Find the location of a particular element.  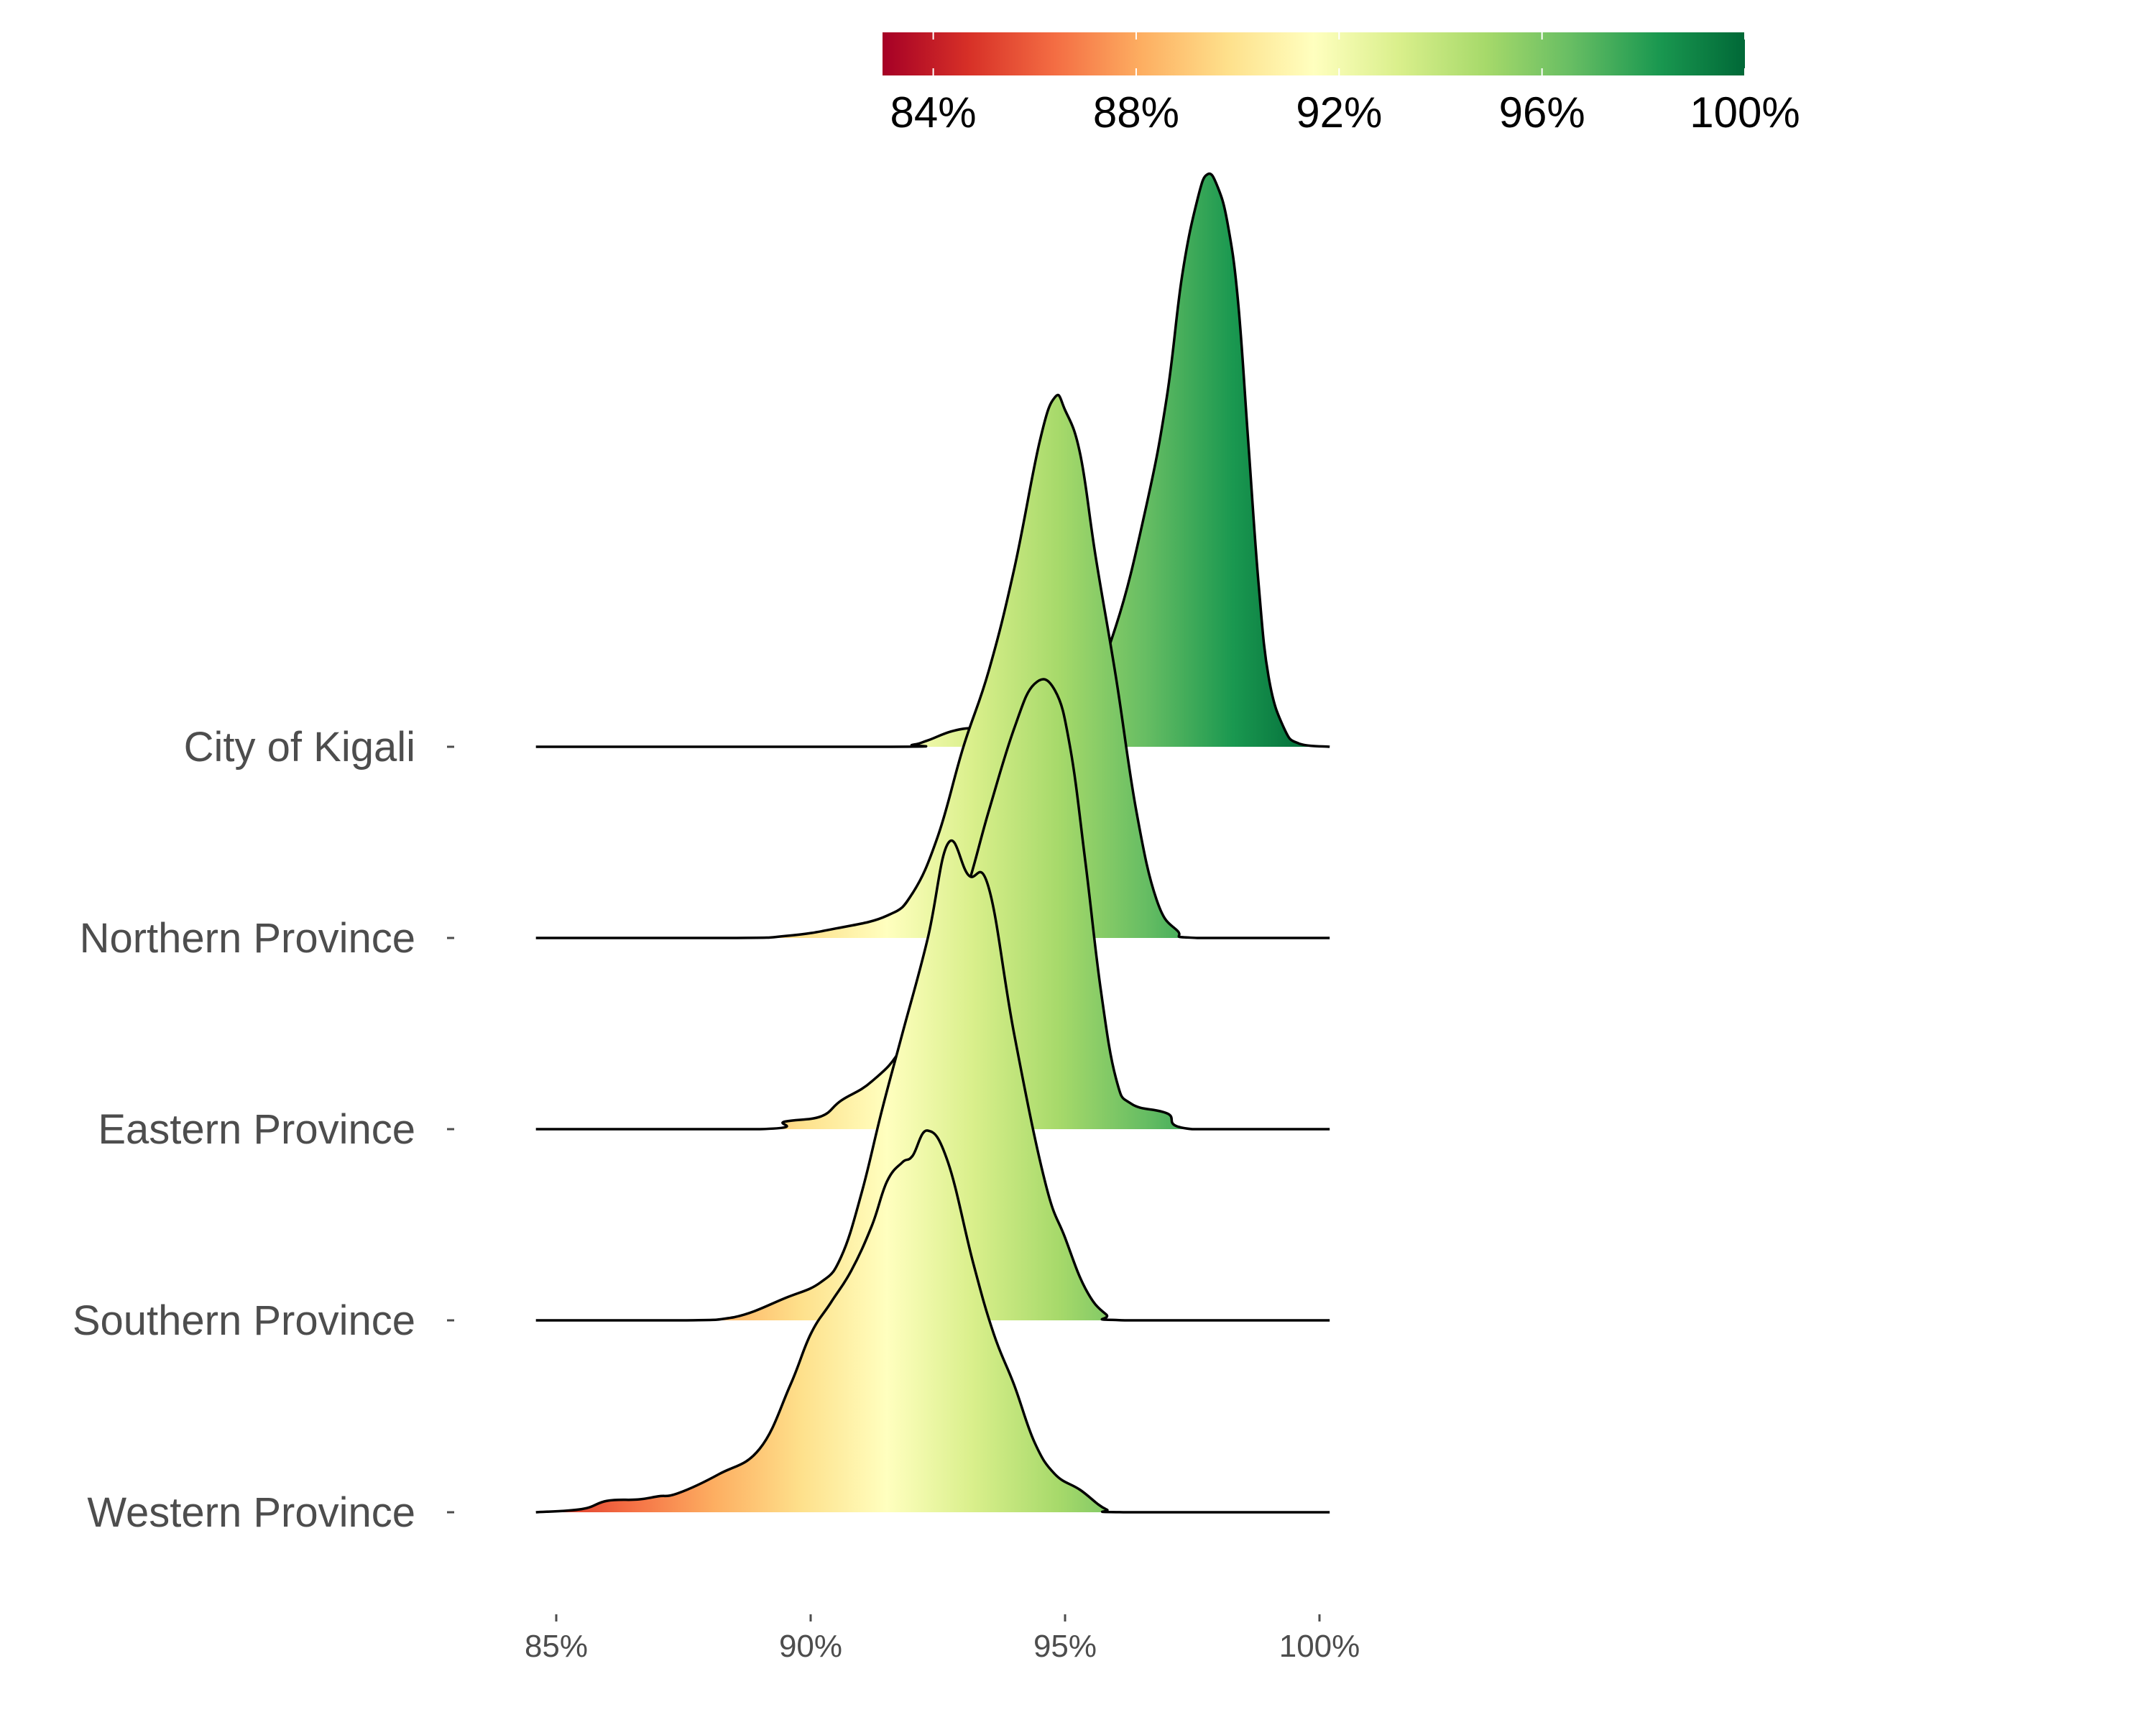

colorbar-tick-label: 96% is located at coordinates (1542, 112).